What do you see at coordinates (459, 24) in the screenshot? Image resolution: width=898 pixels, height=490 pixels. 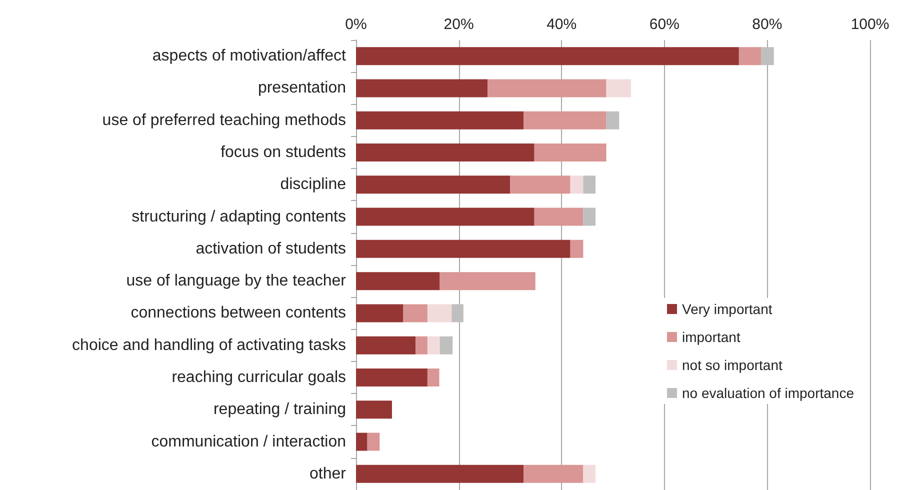 I see `x-tick-label: 20%` at bounding box center [459, 24].